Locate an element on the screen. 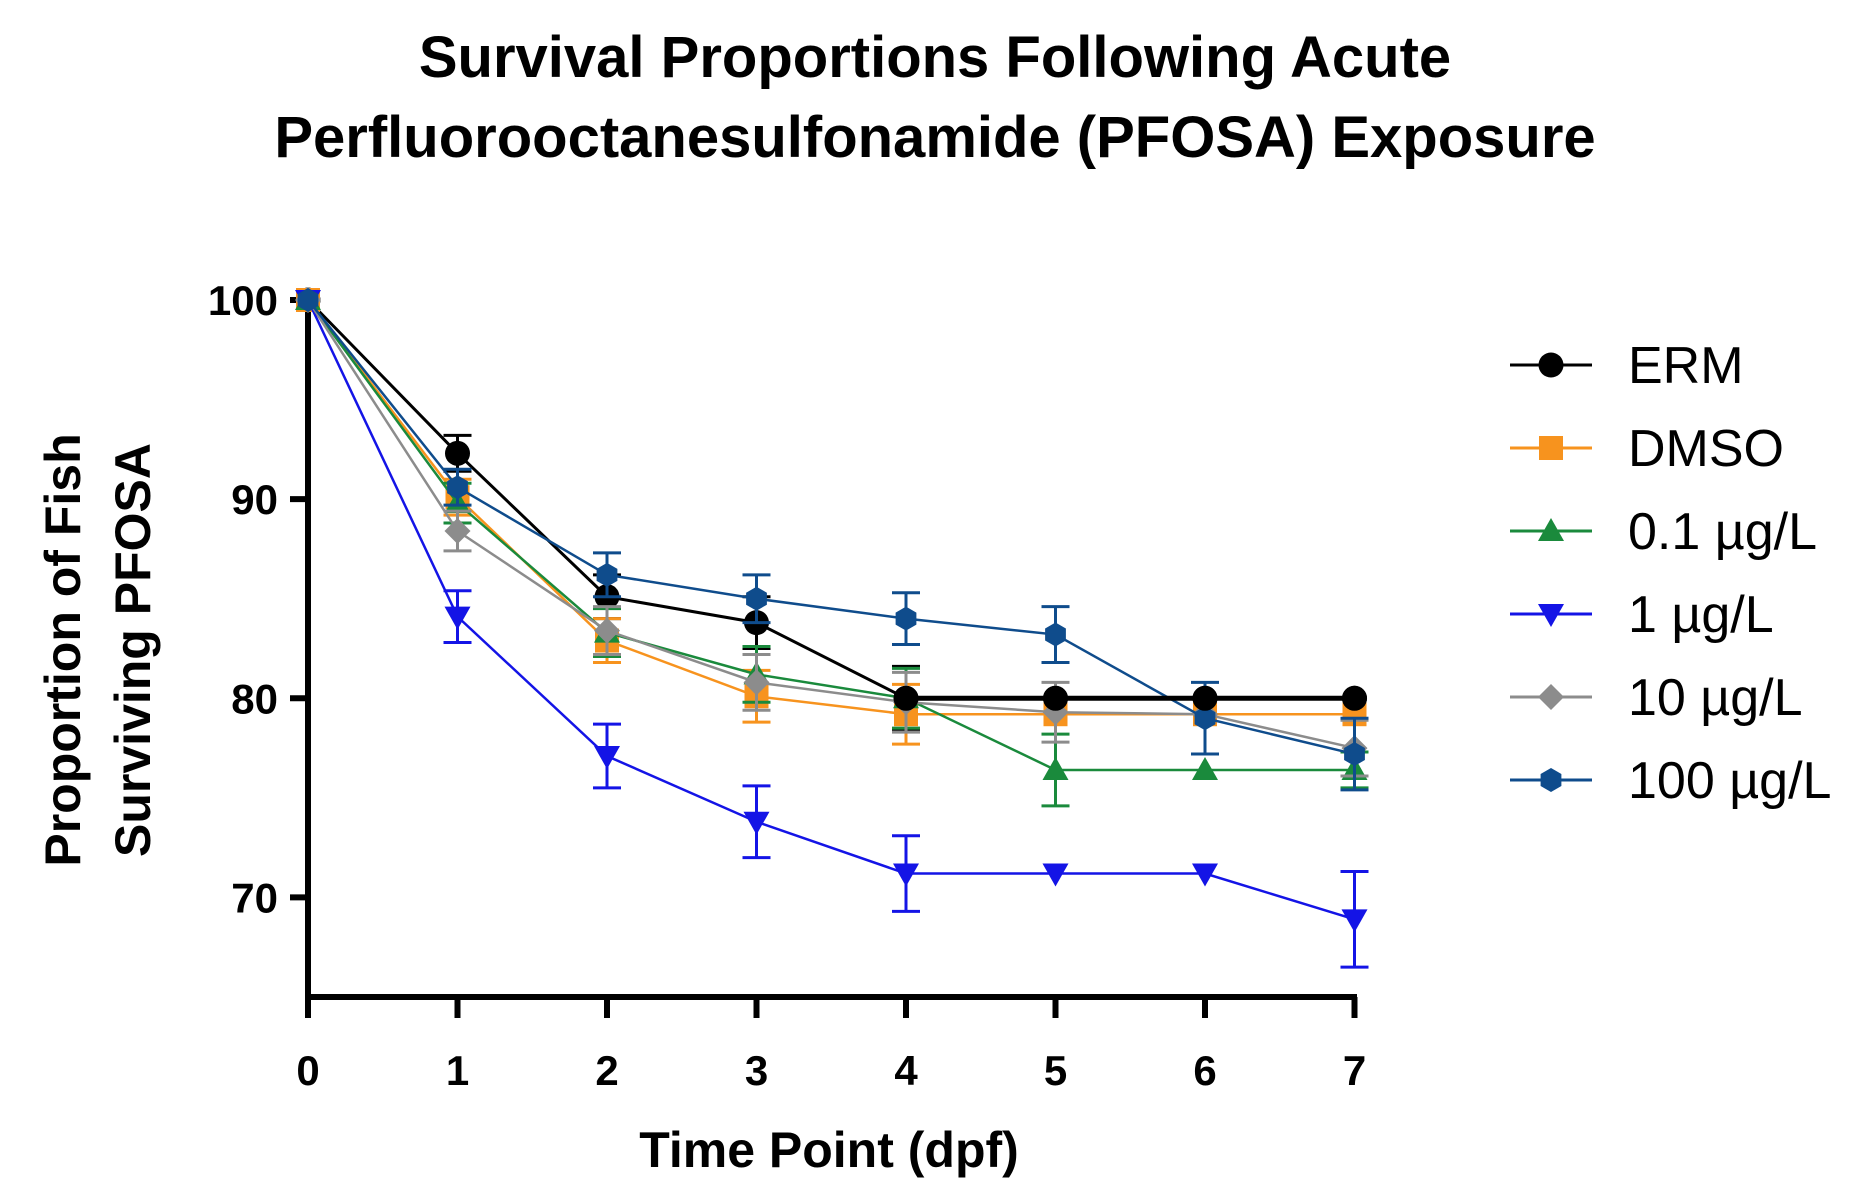 This screenshot has width=1869, height=1200. legend: ERM DMSO 0.1 µg/L 1 µg/L 10 µg/L is located at coordinates (1670, 573).